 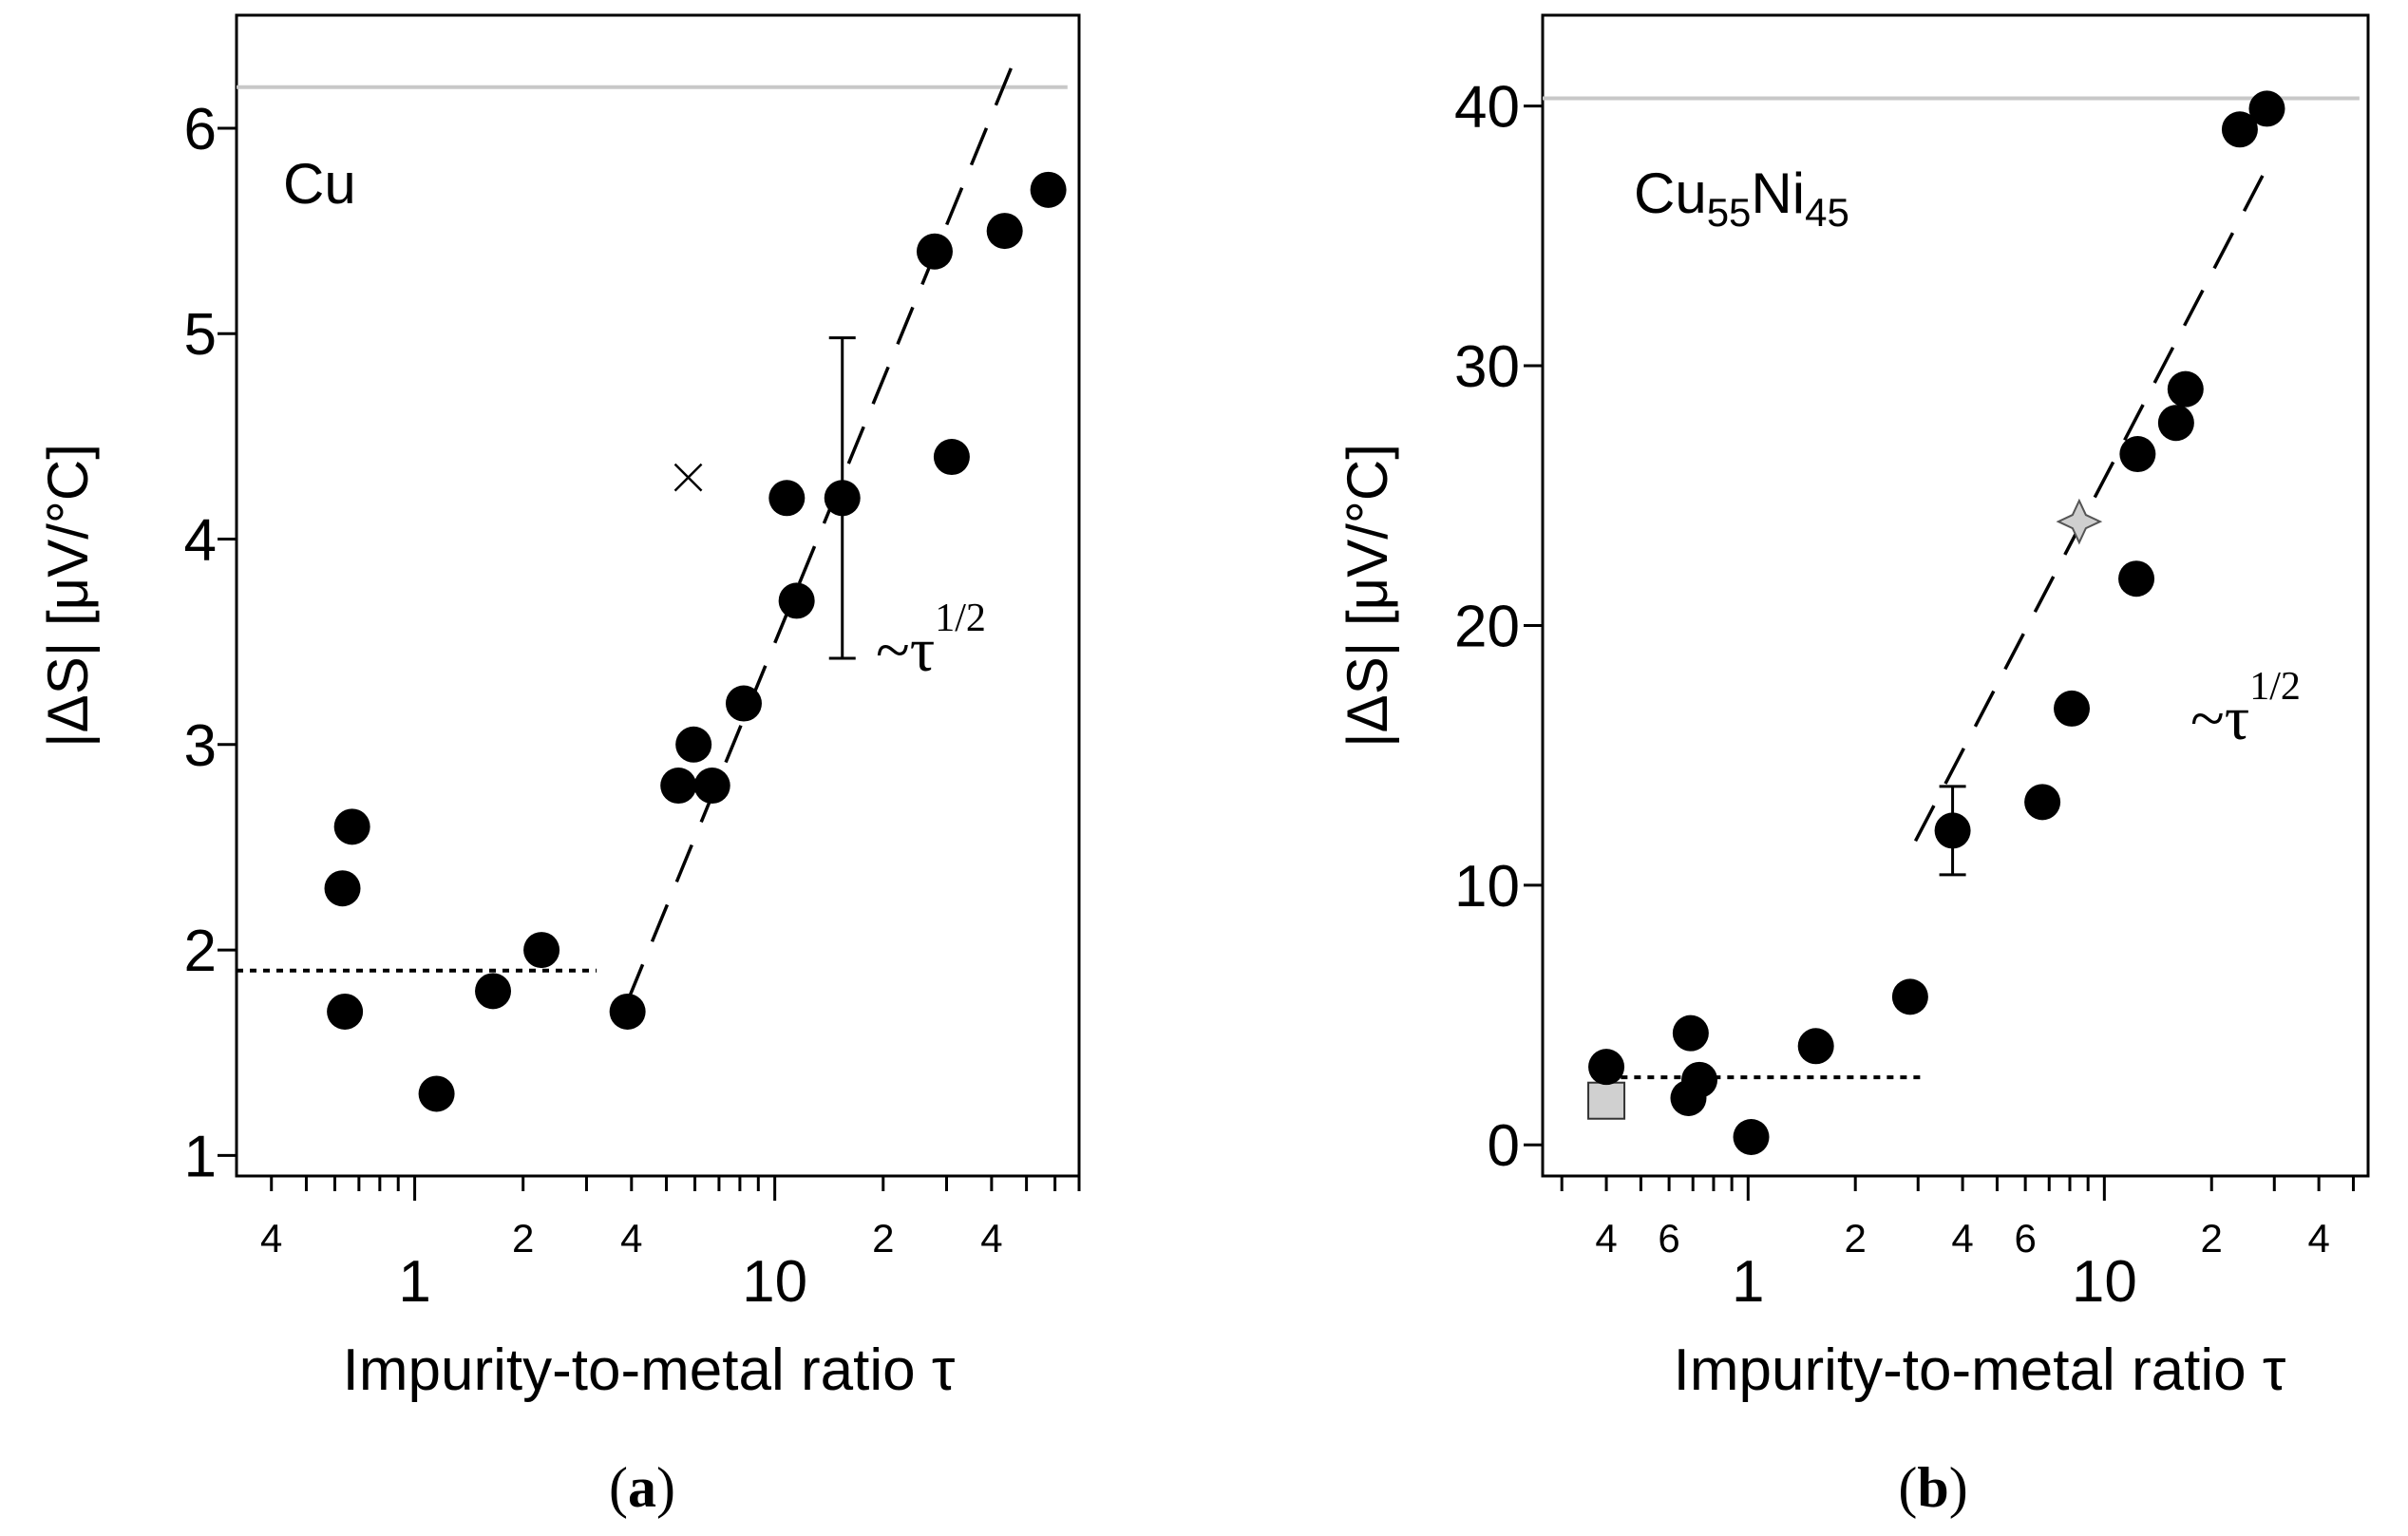 I want to click on panel-a-y-tick-label: 1, so click(x=200, y=1156).